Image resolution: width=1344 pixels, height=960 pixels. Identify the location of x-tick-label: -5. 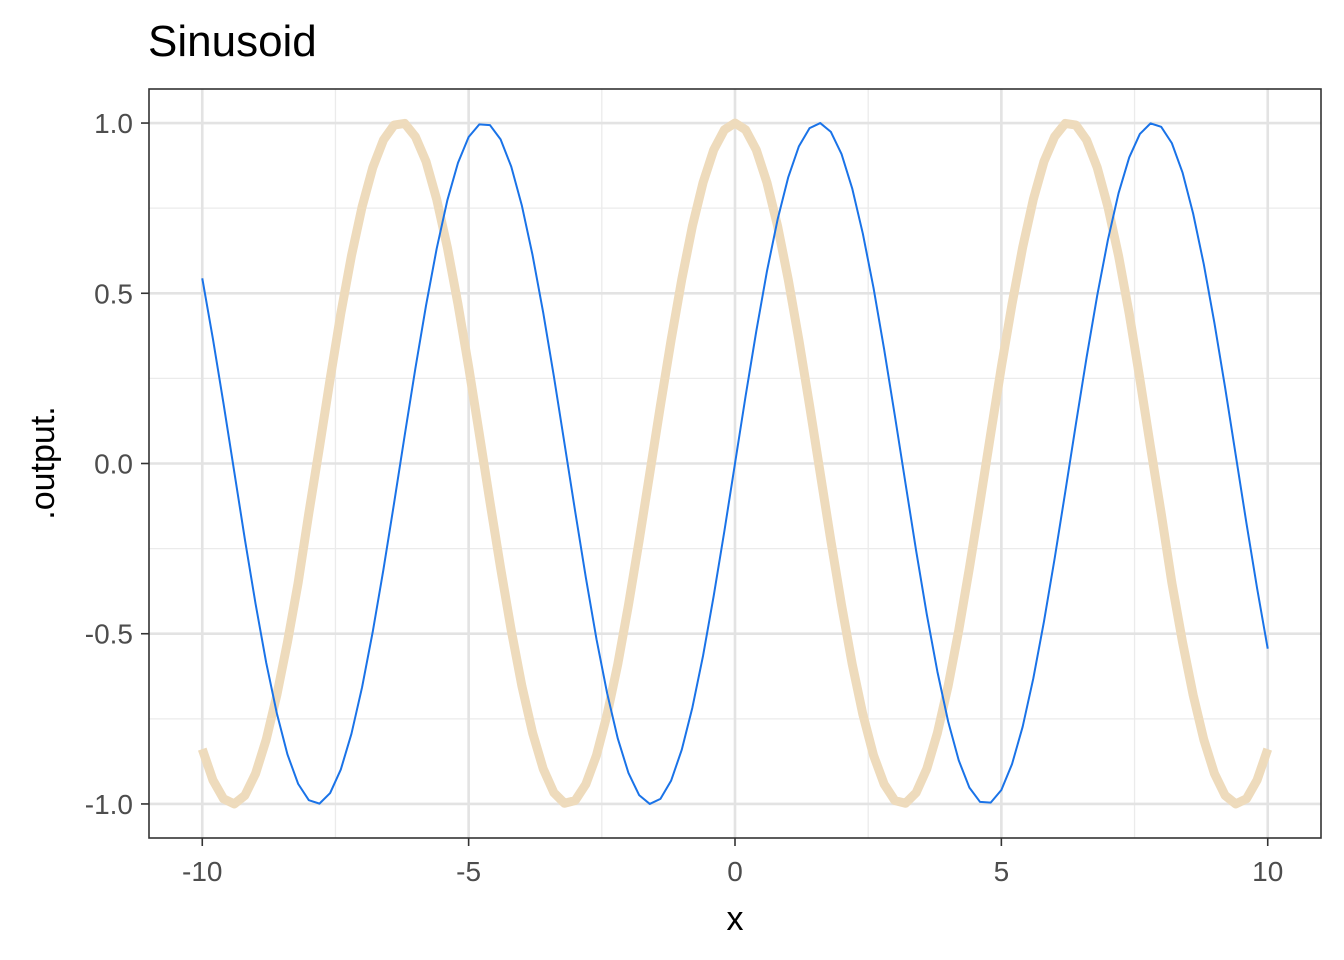
(468, 871).